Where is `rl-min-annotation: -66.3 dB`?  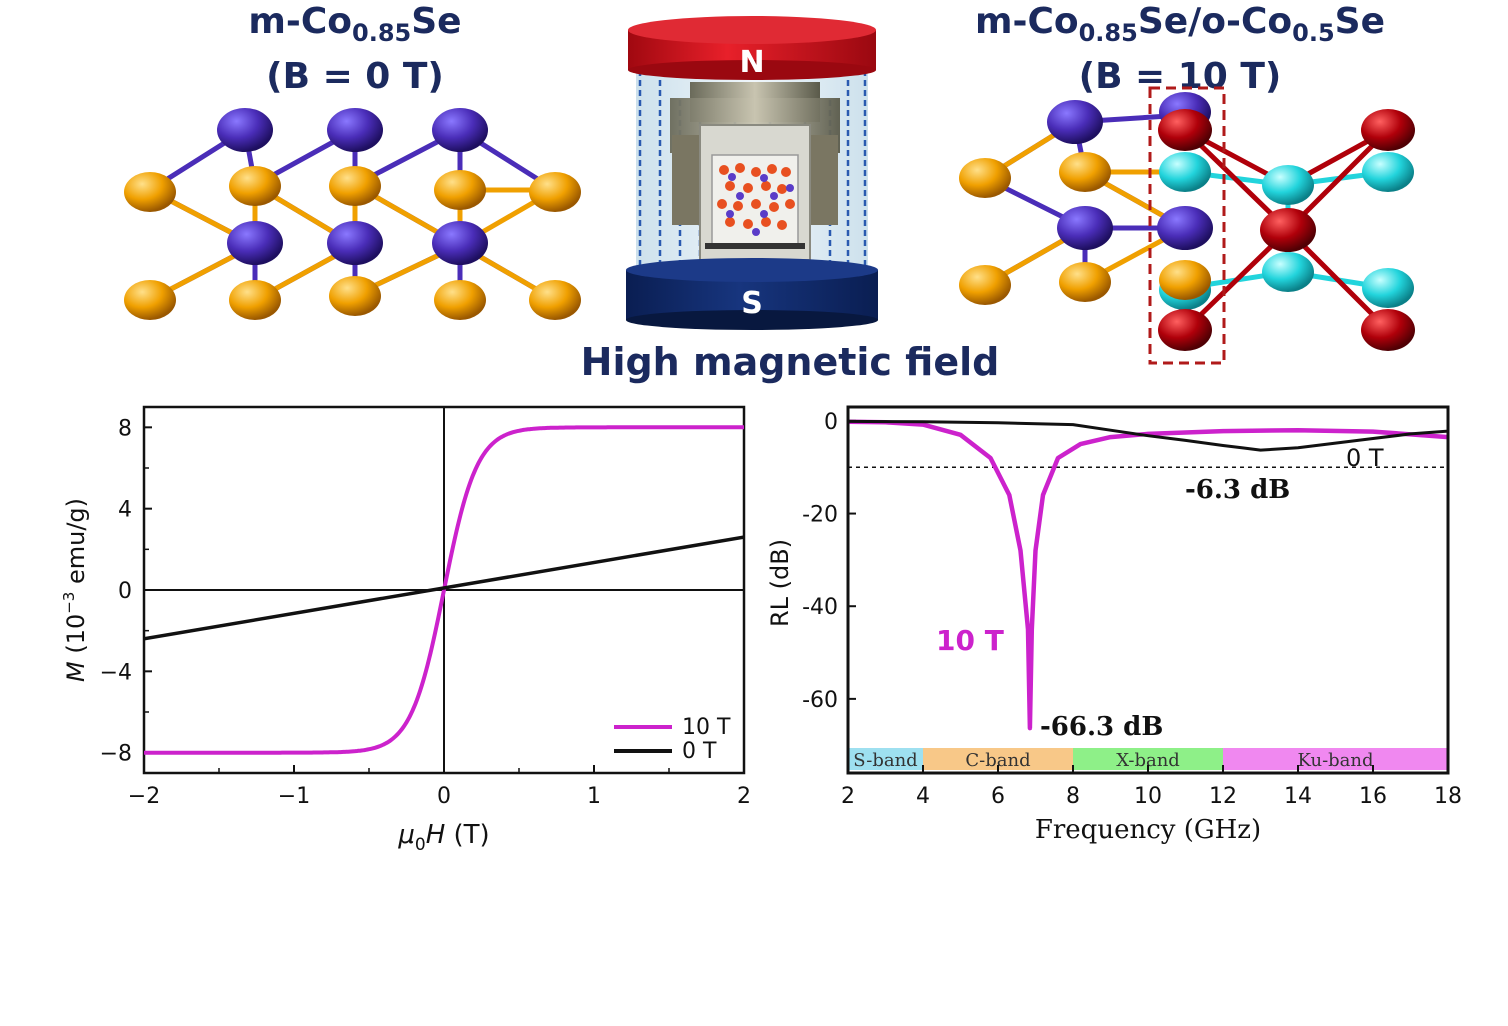
rl-min-annotation: -66.3 dB is located at coordinates (1101, 727).